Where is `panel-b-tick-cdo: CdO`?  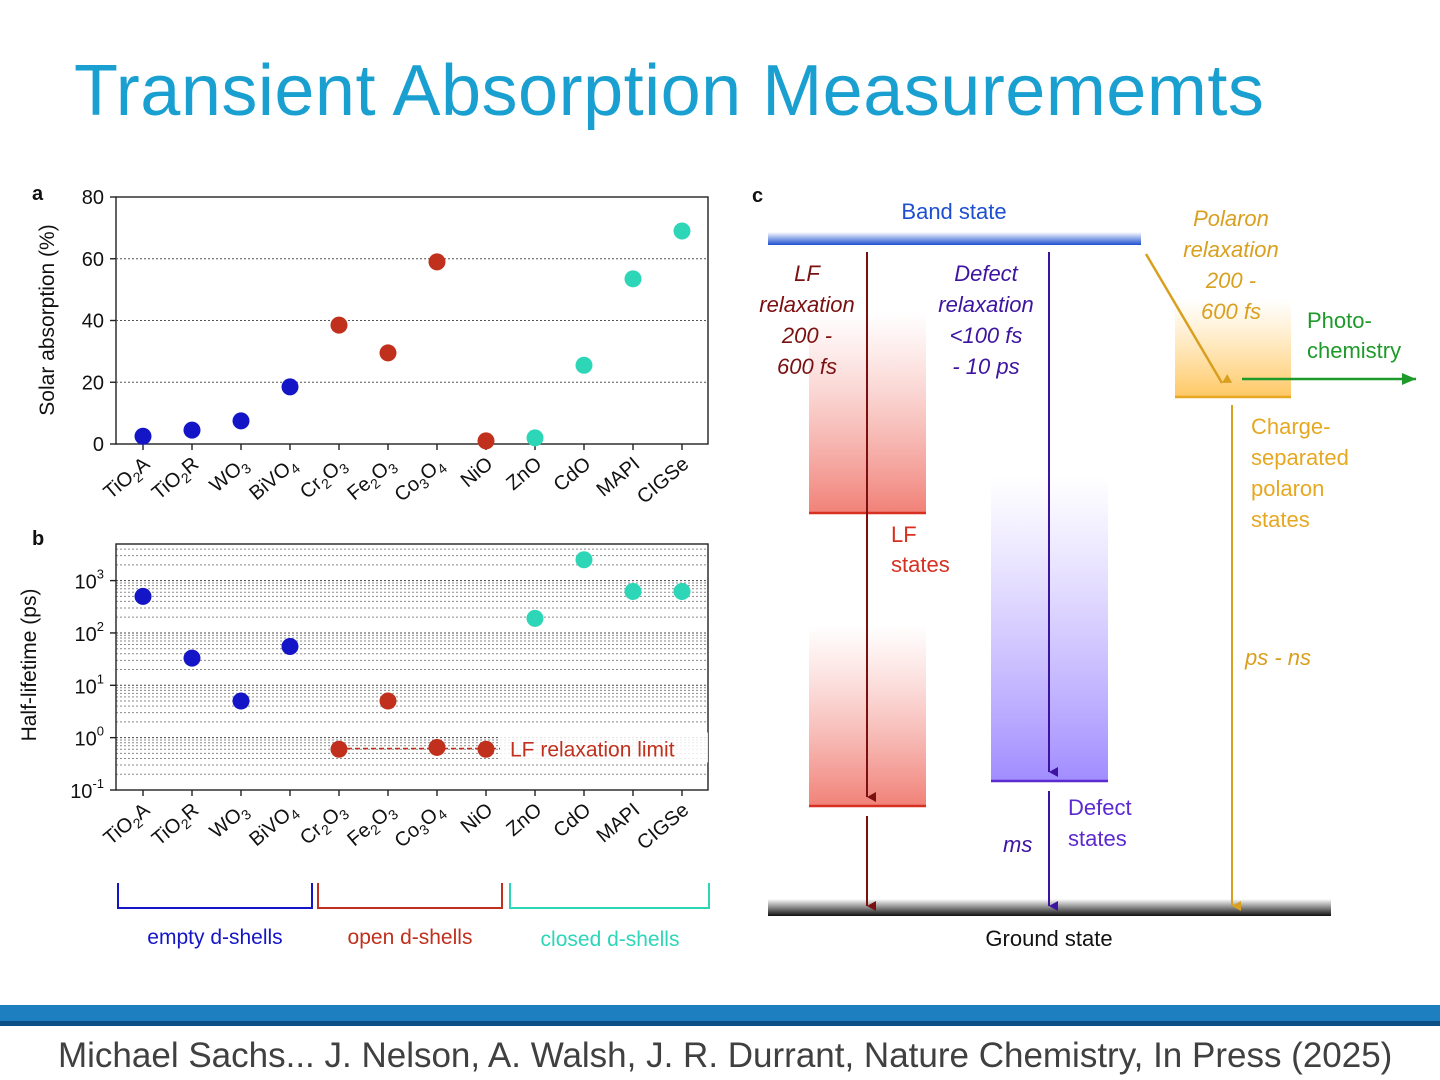 panel-b-tick-cdo: CdO is located at coordinates (573, 820).